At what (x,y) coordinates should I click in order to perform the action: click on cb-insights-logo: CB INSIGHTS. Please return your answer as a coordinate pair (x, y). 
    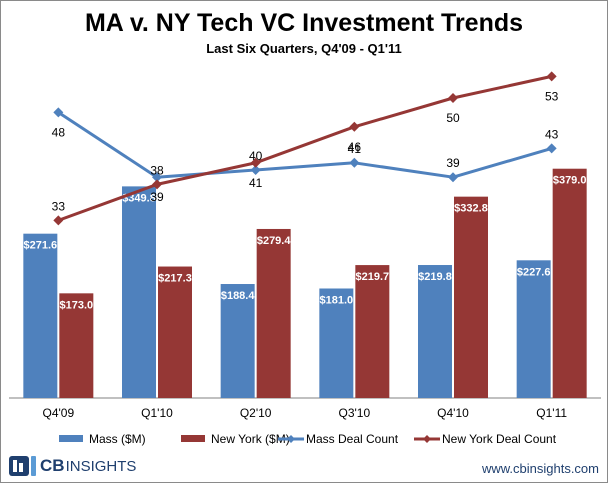
    Looking at the image, I should click on (72, 466).